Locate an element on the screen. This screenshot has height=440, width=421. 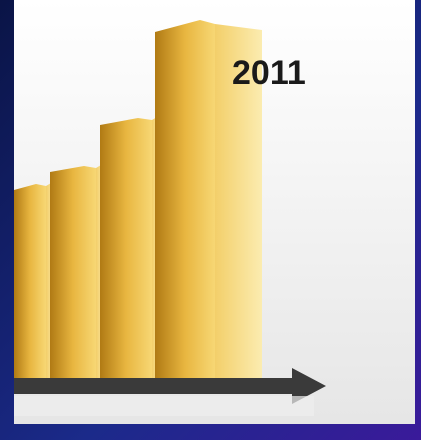
reflection is located at coordinates (164, 406).